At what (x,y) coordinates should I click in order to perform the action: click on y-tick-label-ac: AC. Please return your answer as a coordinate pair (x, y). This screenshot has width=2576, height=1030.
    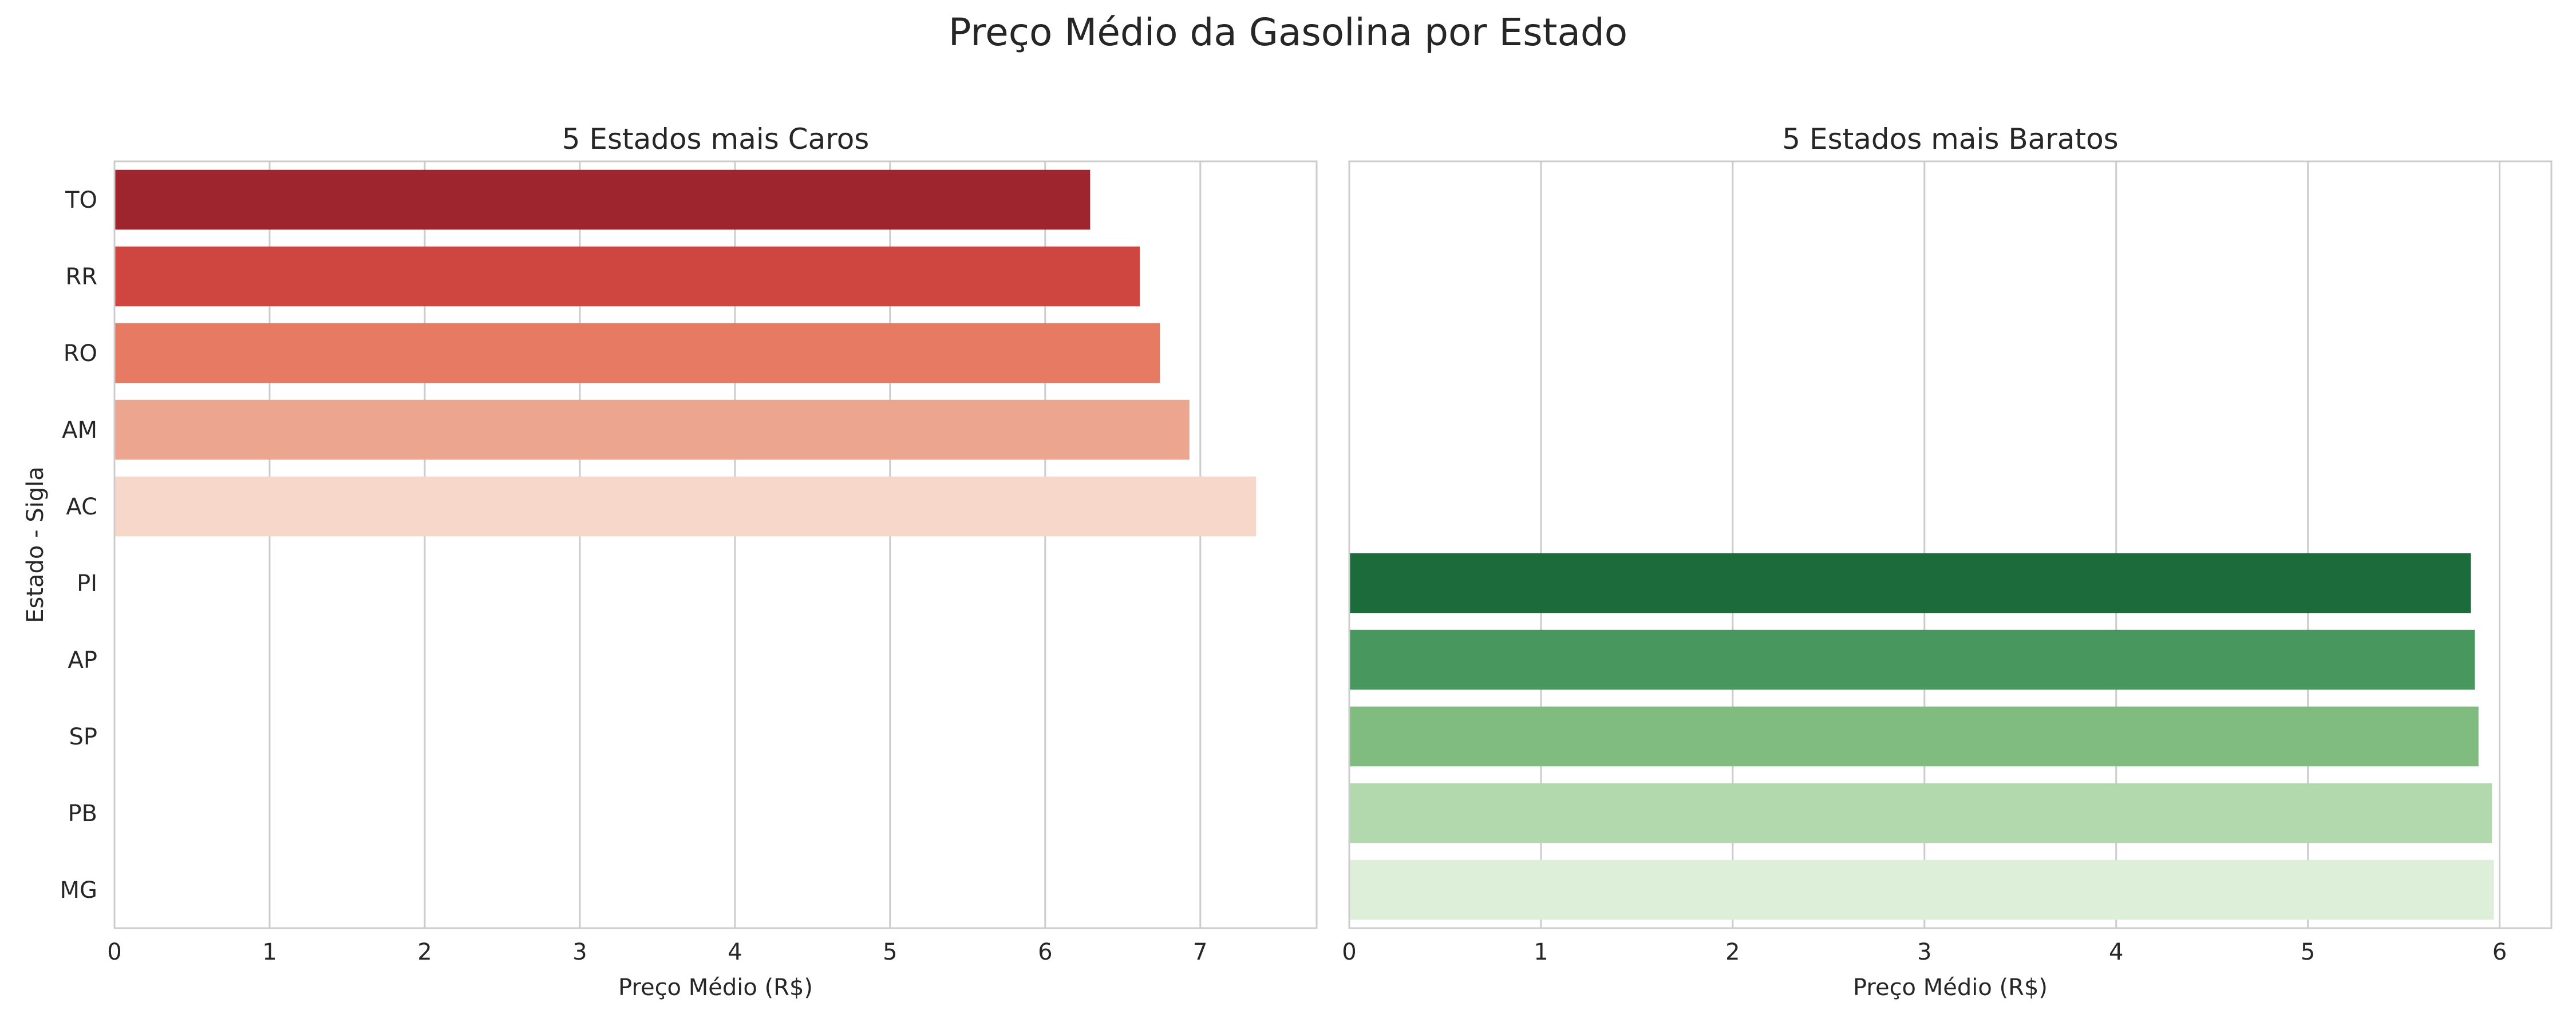
    Looking at the image, I should click on (81, 507).